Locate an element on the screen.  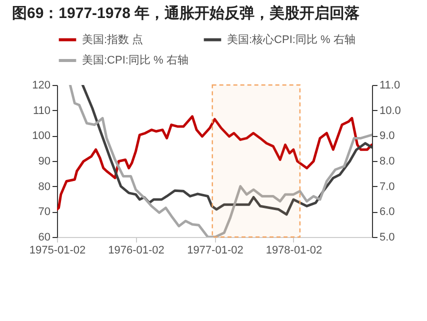
y2-tick-label: 6.0 is located at coordinates (387, 212).